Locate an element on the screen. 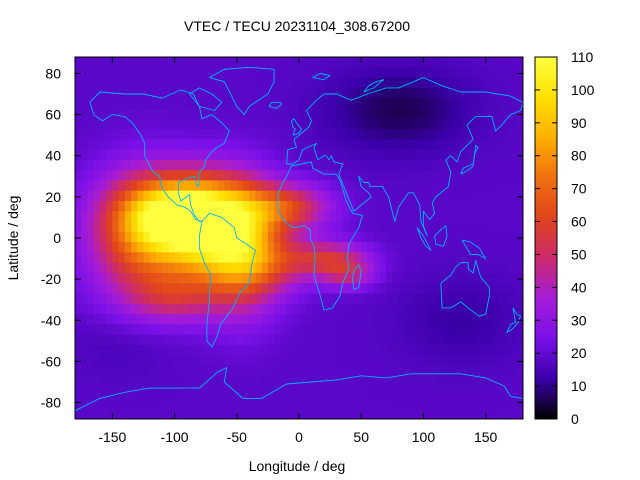 This screenshot has width=640, height=480. colorbar-tick-label: 60 is located at coordinates (579, 222).